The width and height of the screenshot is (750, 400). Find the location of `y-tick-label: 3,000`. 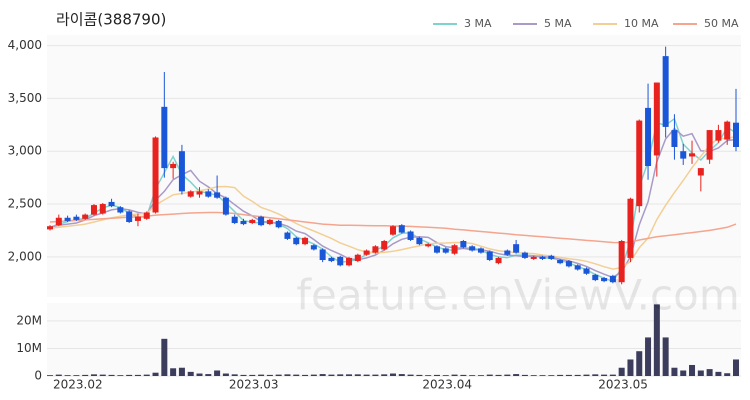

y-tick-label: 3,000 is located at coordinates (25, 151).